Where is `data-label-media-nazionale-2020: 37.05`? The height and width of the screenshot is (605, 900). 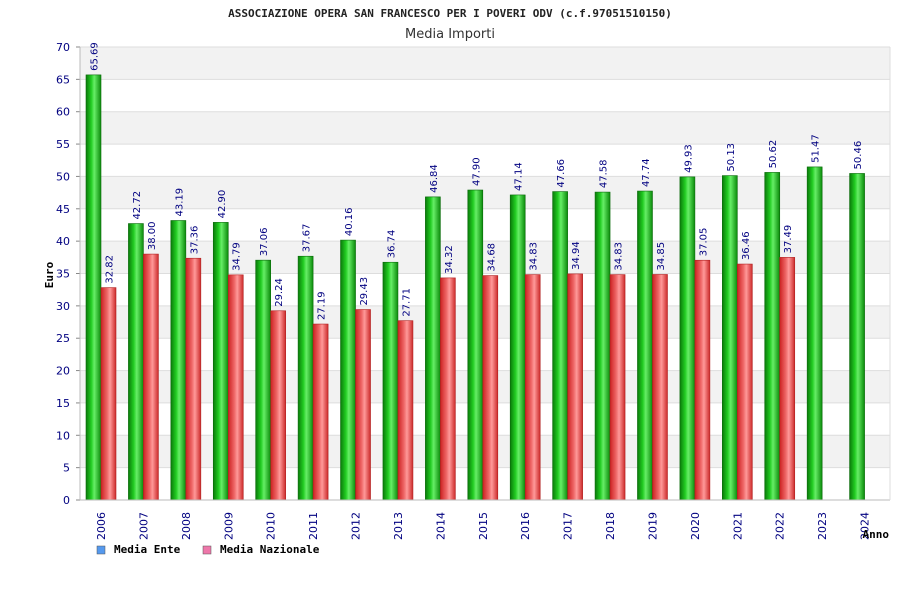
data-label-media-nazionale-2020: 37.05 is located at coordinates (703, 242).